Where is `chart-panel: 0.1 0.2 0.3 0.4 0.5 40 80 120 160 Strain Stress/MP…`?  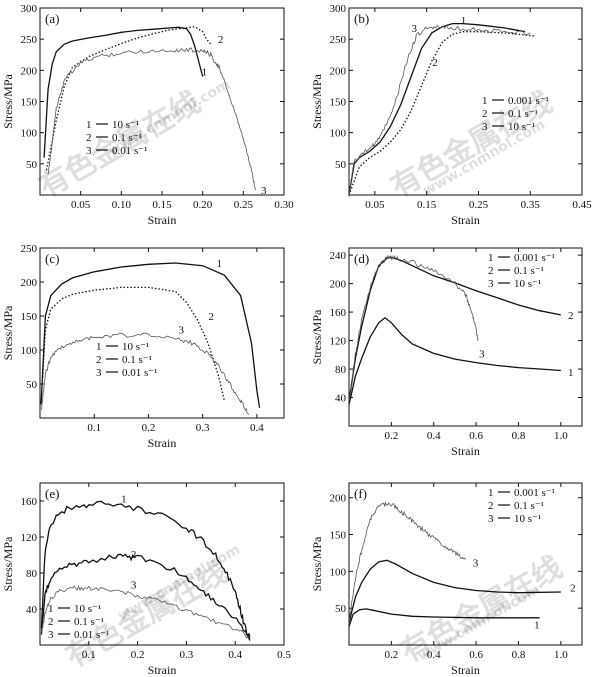
chart-panel: 0.1 0.2 0.3 0.4 0.5 40 80 120 160 Strain Stress/MP… is located at coordinates (146, 579).